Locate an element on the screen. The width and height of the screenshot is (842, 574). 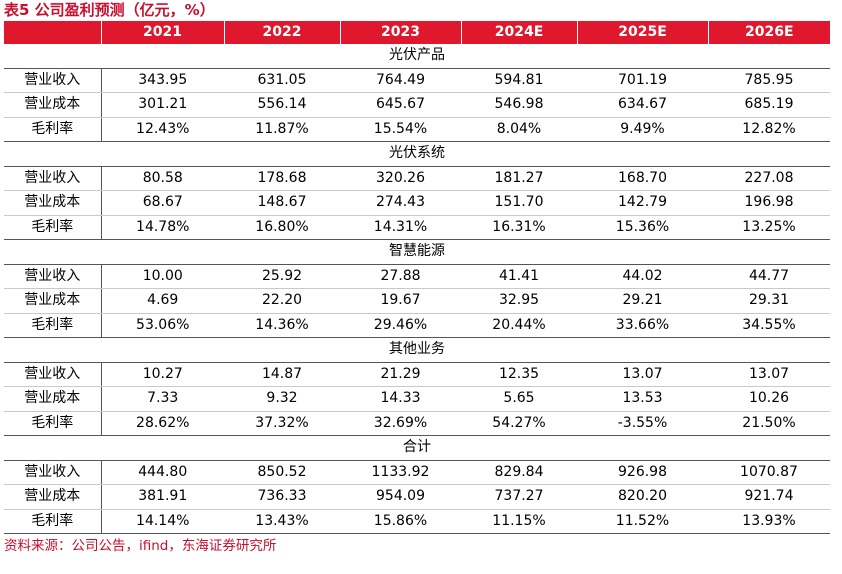
section-header-row: 光伏系统 is located at coordinates (417, 154).